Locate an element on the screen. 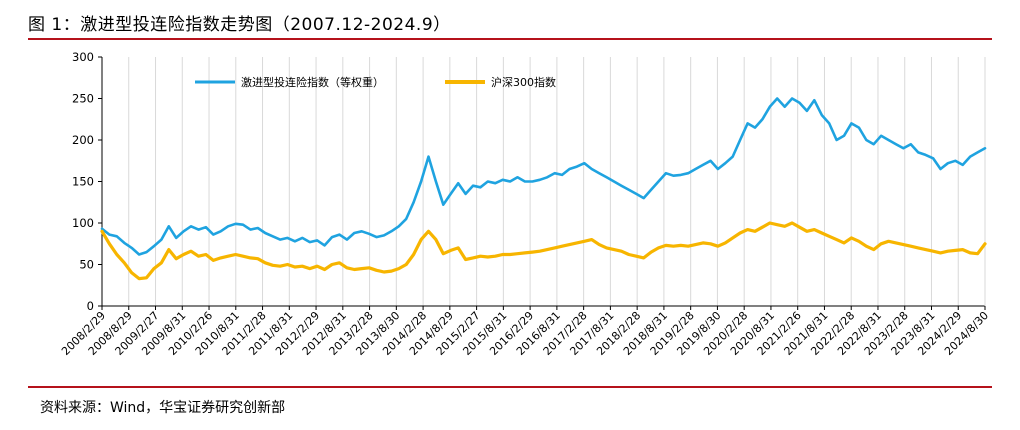  y-tick-label: 250 is located at coordinates (83, 99).